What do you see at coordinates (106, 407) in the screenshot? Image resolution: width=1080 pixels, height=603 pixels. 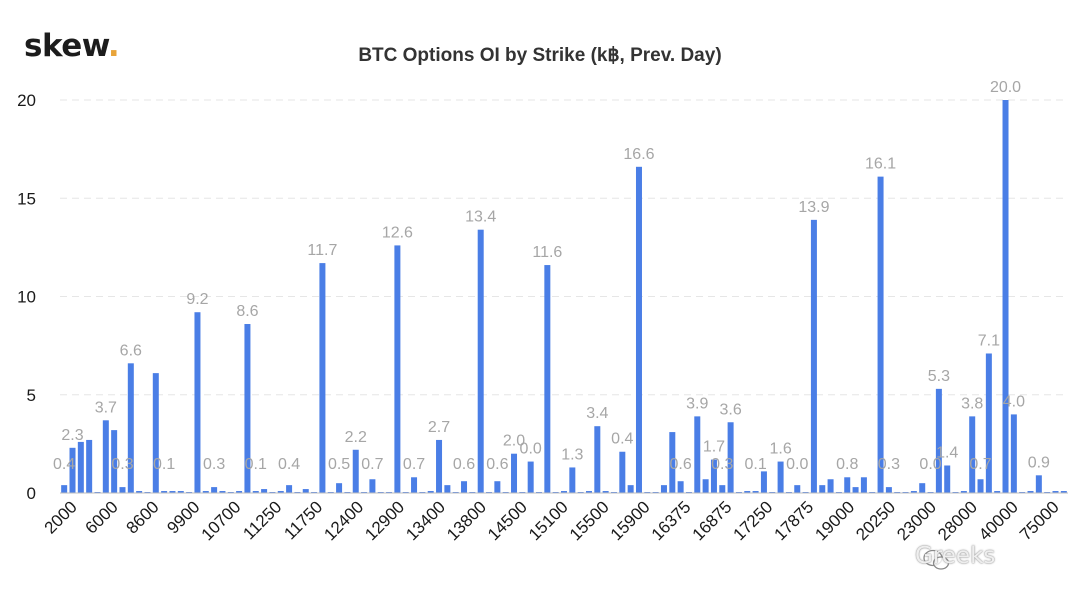 I see `data-label: 3.7` at bounding box center [106, 407].